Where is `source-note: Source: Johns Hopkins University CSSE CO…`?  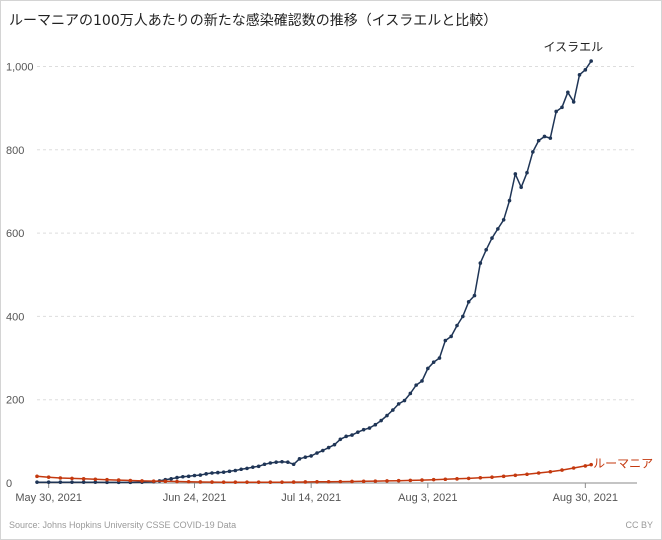 source-note: Source: Johns Hopkins University CSSE CO… is located at coordinates (123, 525).